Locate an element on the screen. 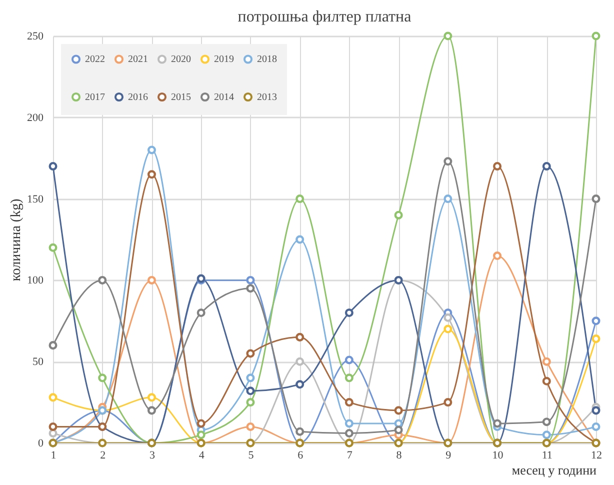 The width and height of the screenshot is (614, 485). legend-label: 2015 is located at coordinates (181, 97).